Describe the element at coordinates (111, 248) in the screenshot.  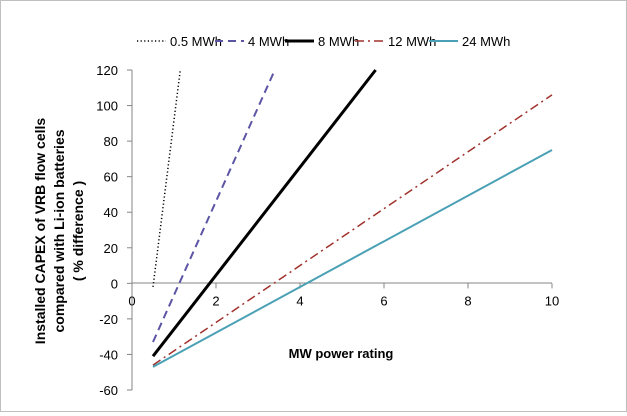
I see `y-tick-label: 20` at that location.